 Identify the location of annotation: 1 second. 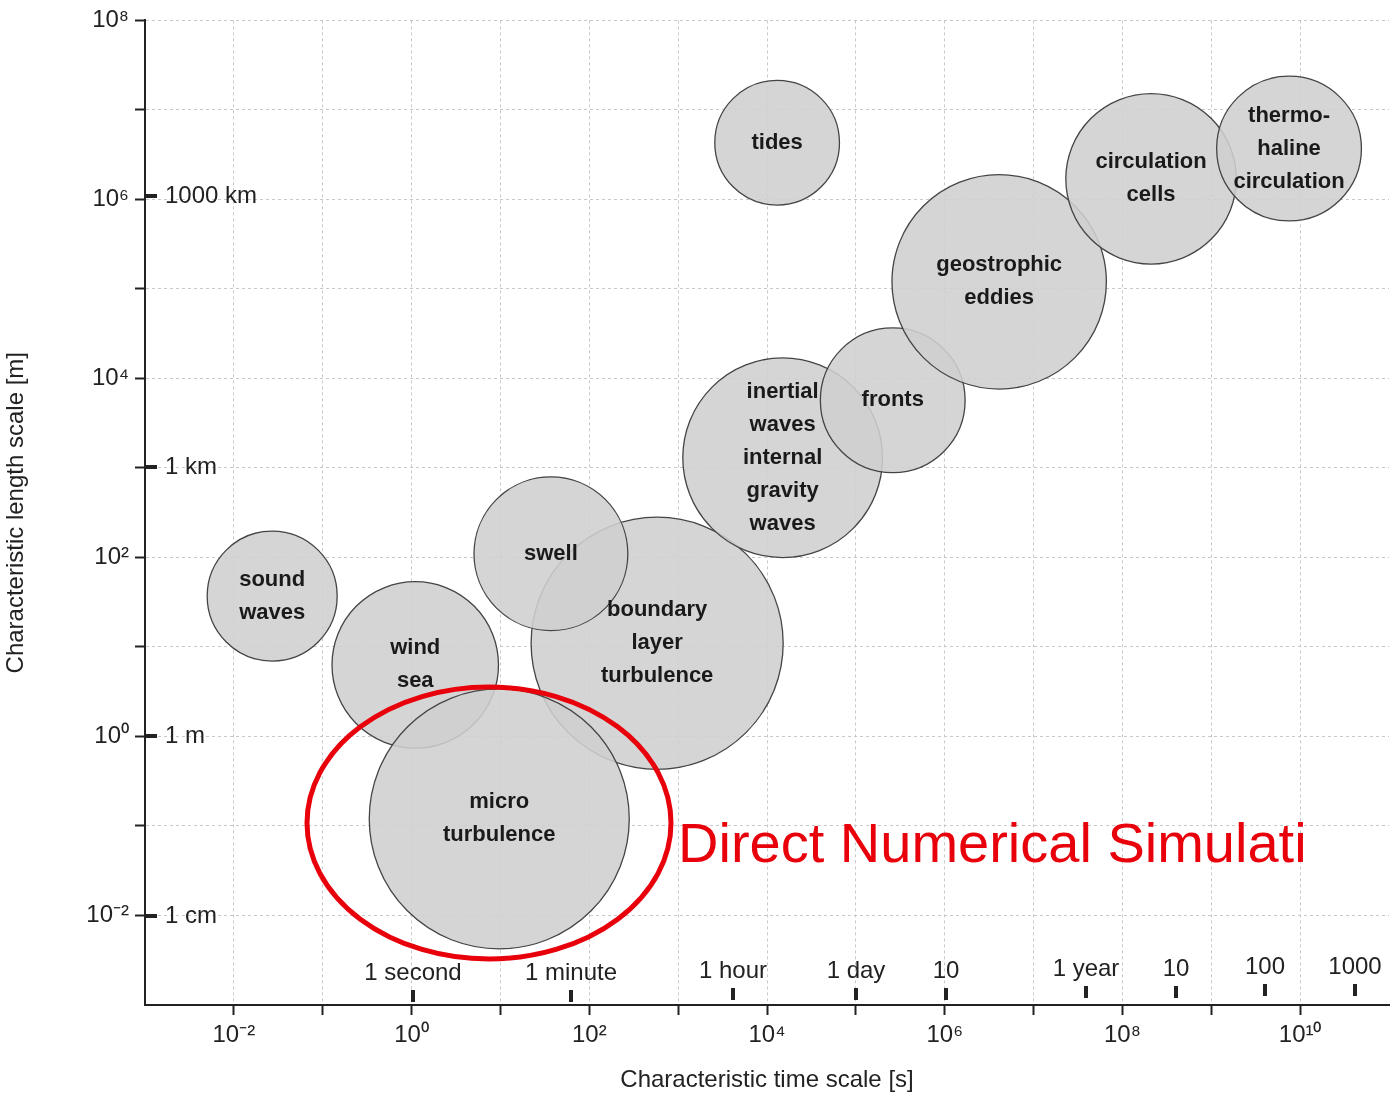
(413, 971).